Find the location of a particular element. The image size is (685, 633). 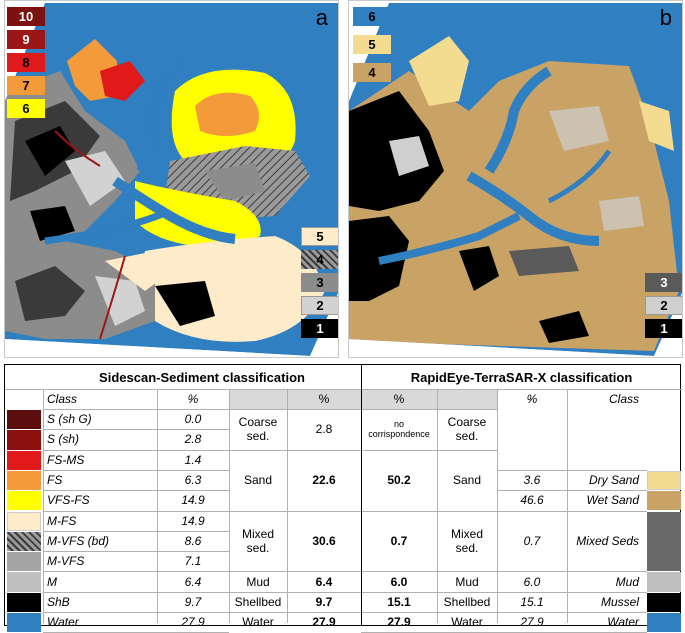

header-re-pct: % is located at coordinates (399, 399).